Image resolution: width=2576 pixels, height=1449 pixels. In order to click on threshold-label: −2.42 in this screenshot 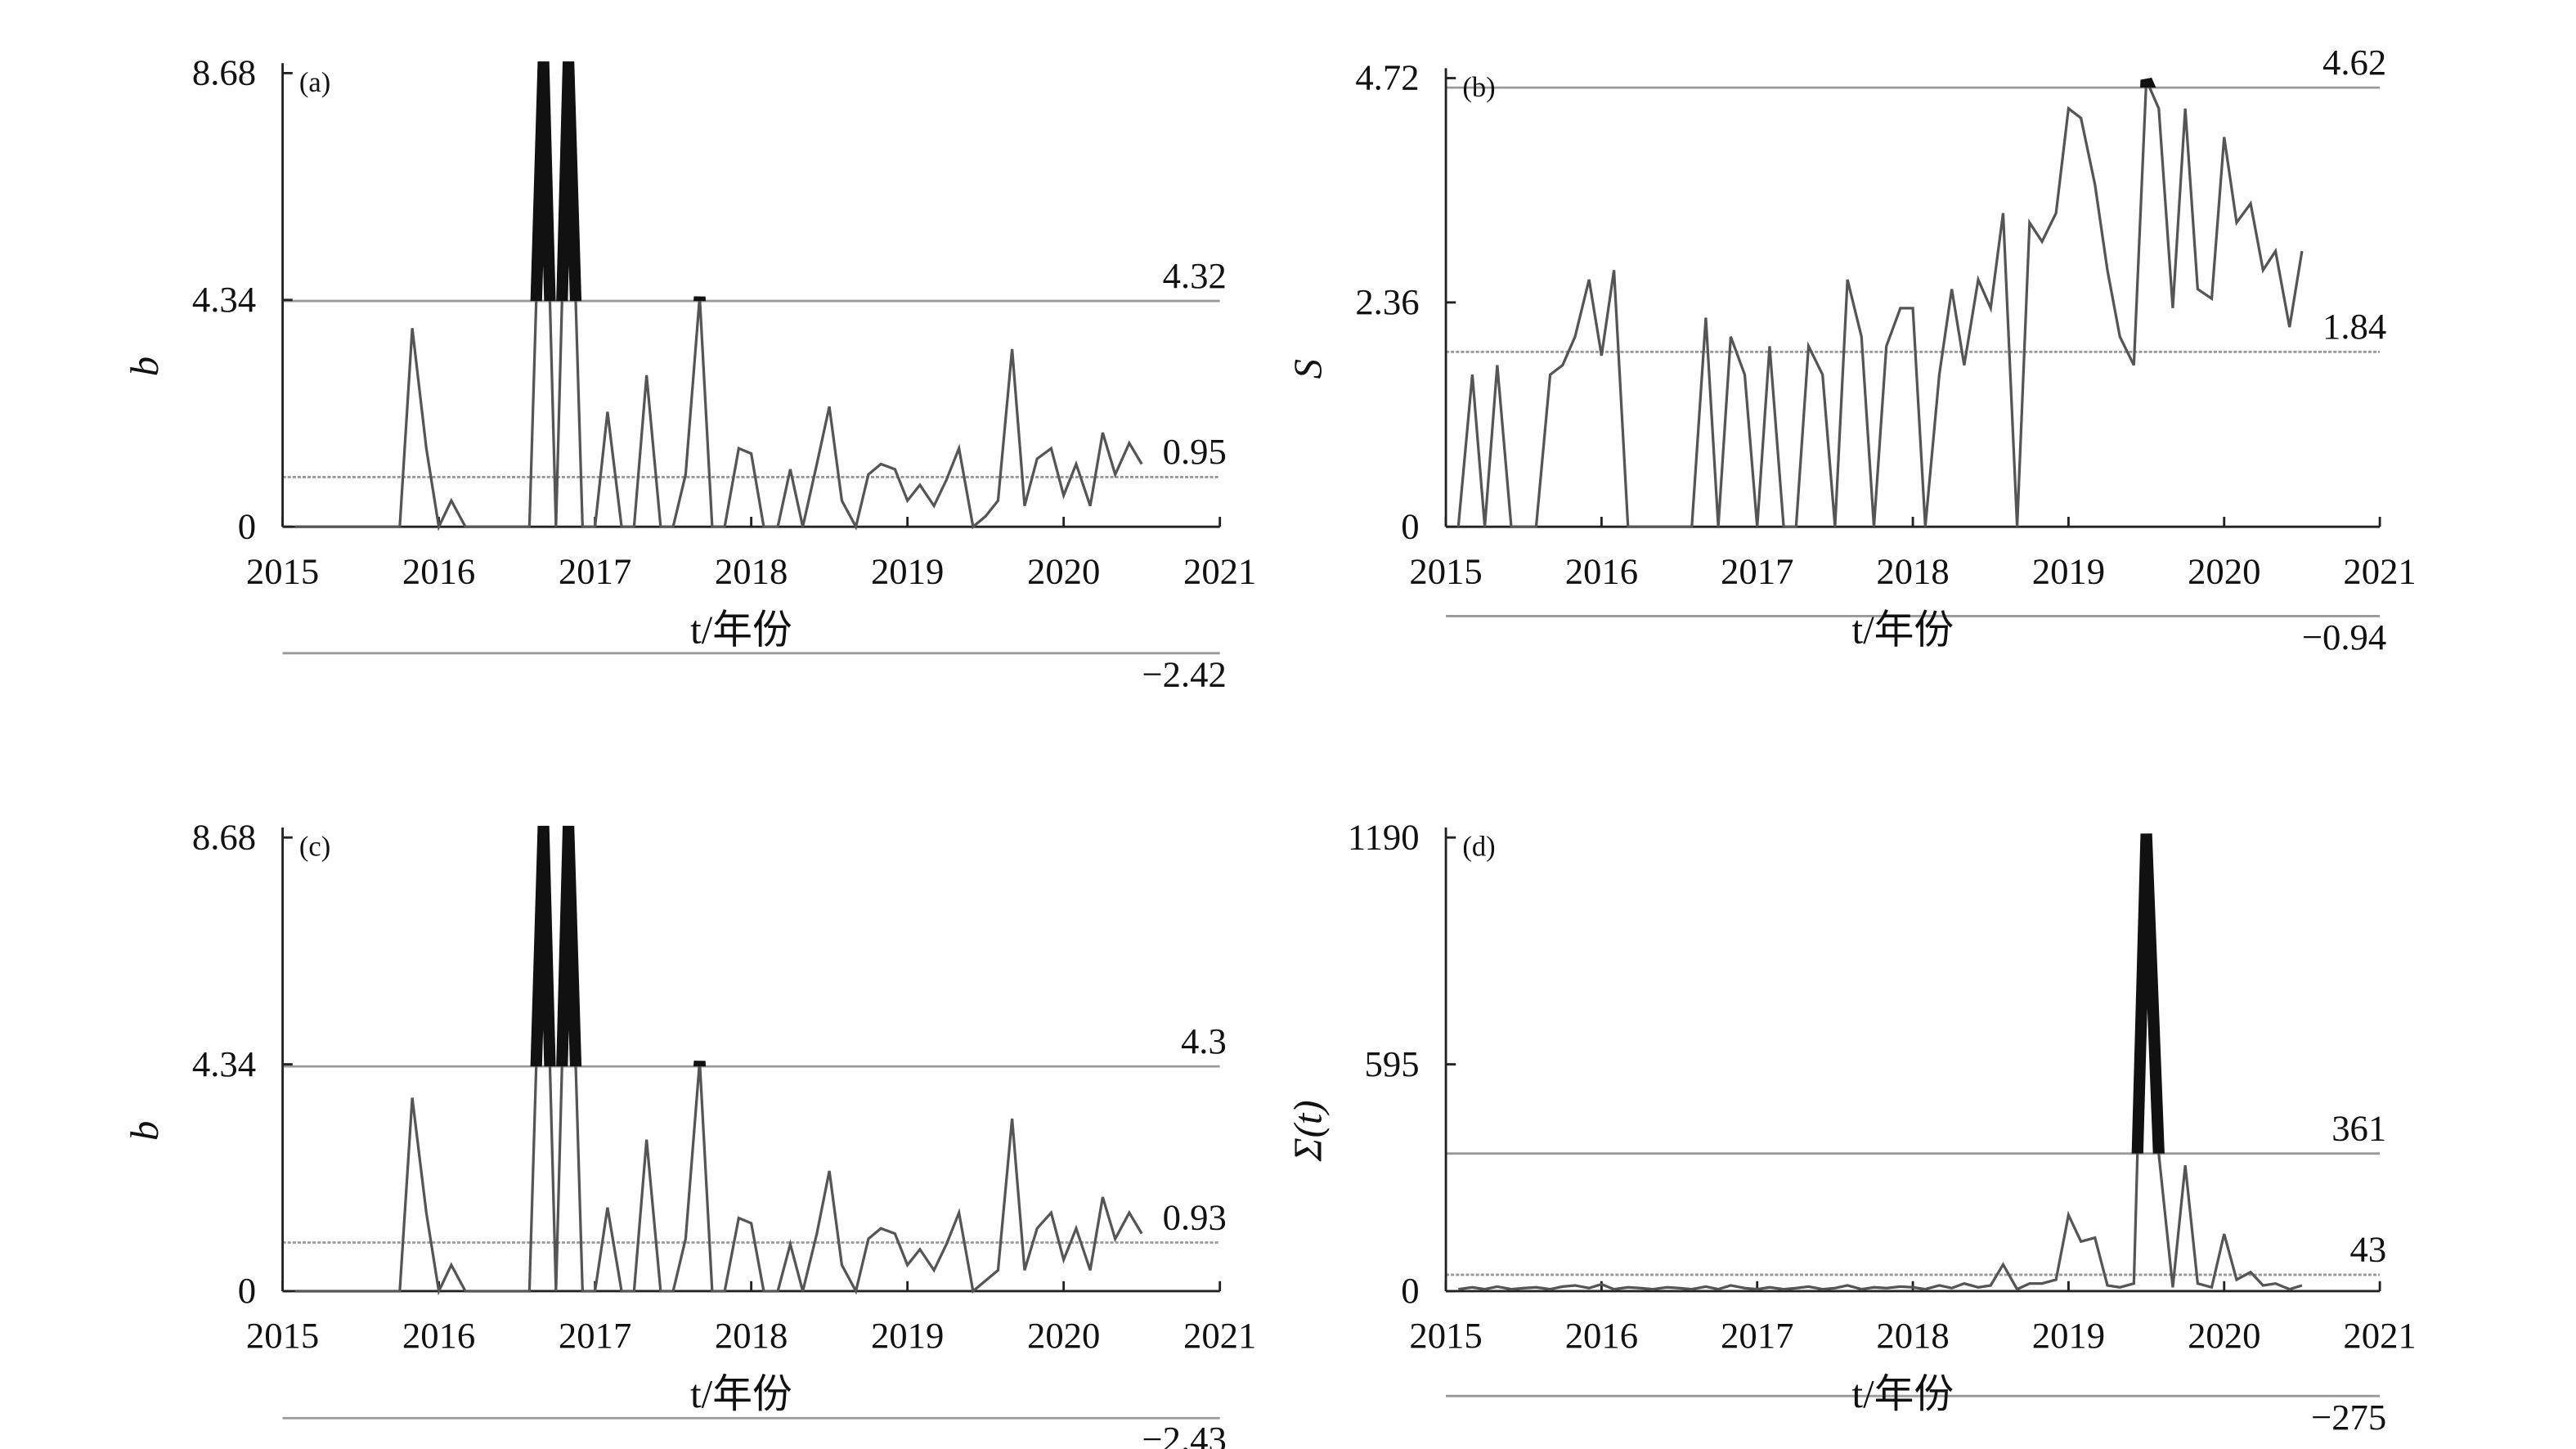, I will do `click(1184, 673)`.